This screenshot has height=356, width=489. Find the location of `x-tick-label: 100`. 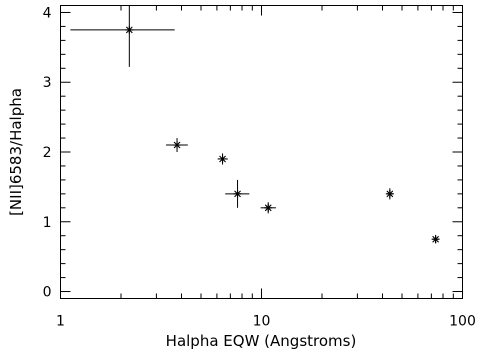

x-tick-label: 100 is located at coordinates (462, 322).